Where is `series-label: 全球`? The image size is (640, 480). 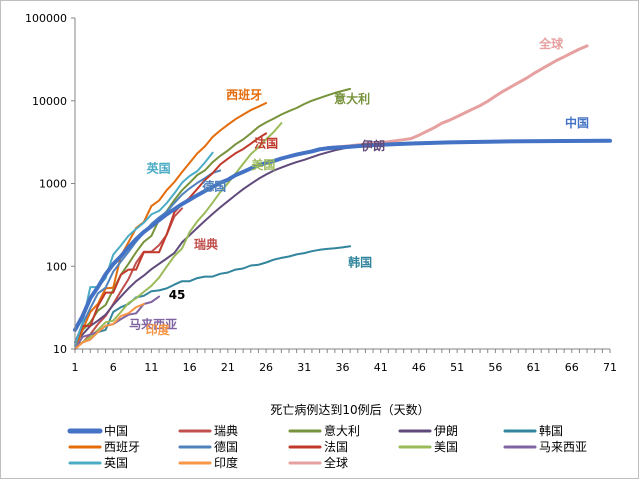
series-label: 全球 is located at coordinates (551, 43).